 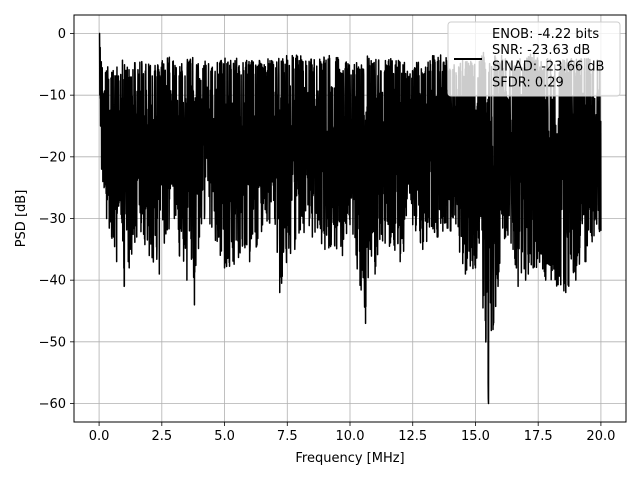 I want to click on x-tick-label: 10.0, so click(x=350, y=436).